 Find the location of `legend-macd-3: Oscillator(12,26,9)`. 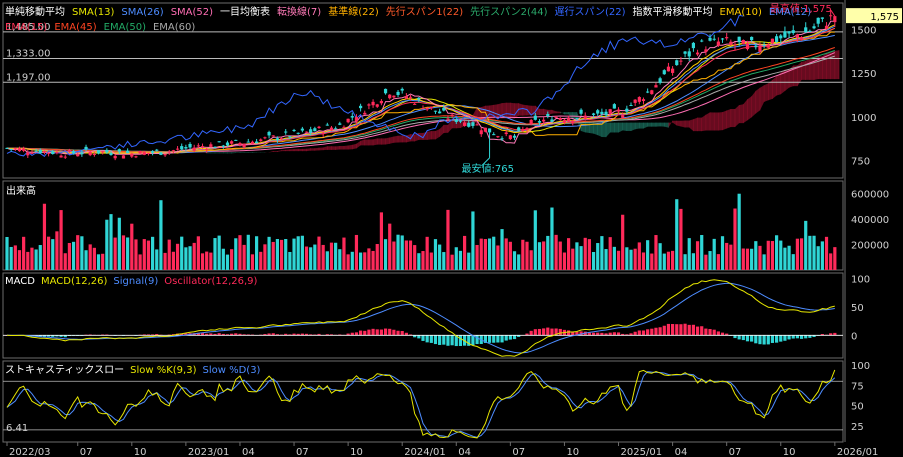

legend-macd-3: Oscillator(12,26,9) is located at coordinates (210, 281).